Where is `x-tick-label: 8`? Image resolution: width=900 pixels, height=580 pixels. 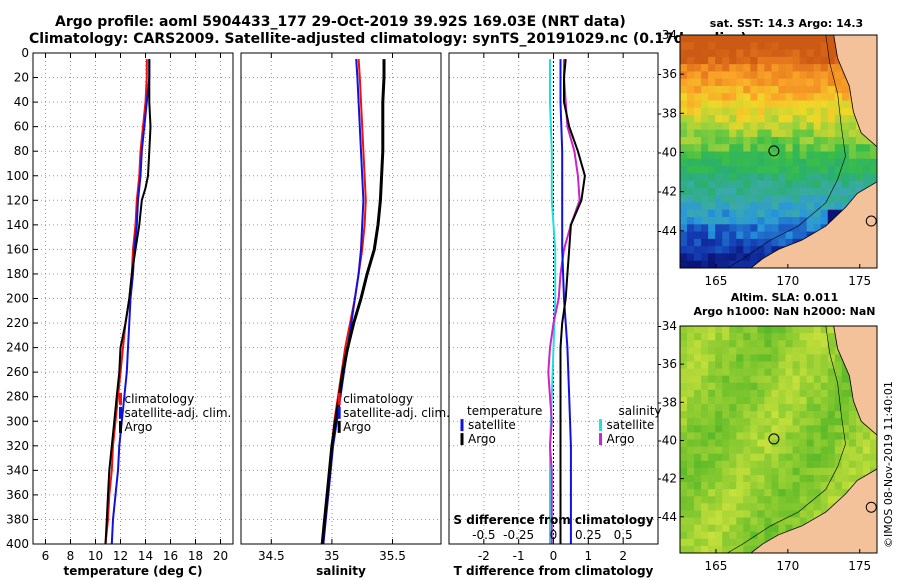
x-tick-label: 8 is located at coordinates (71, 556).